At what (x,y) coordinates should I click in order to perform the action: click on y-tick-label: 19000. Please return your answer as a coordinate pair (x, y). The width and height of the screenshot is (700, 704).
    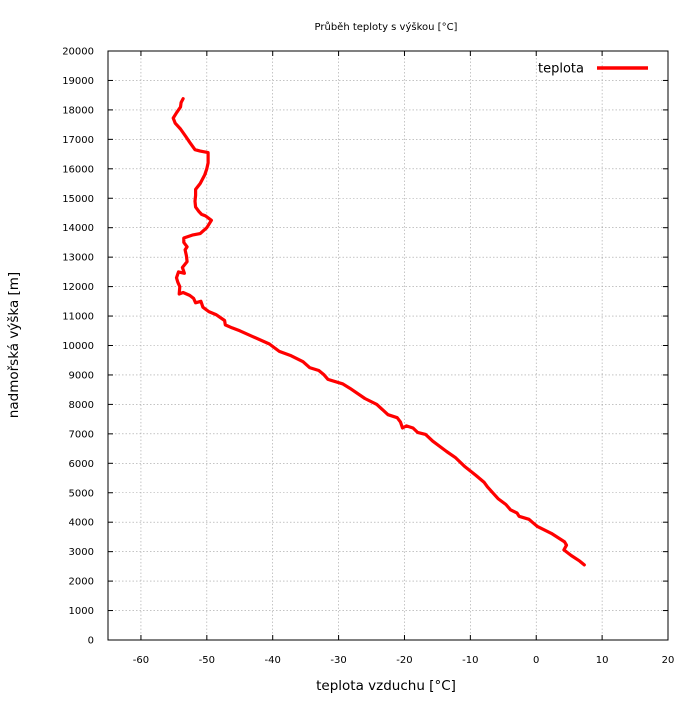
    Looking at the image, I should click on (78, 81).